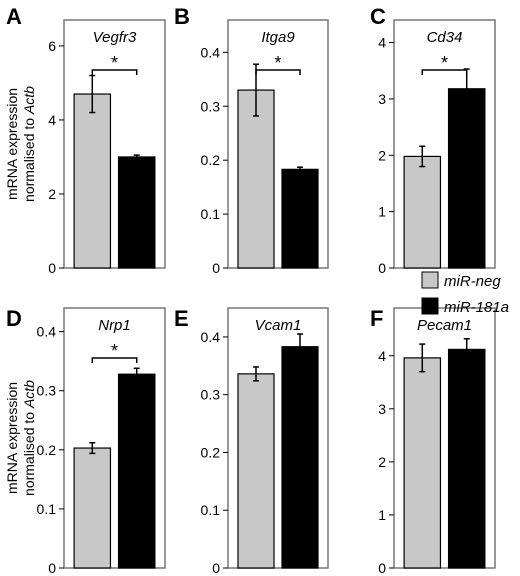 The width and height of the screenshot is (520, 576). Describe the element at coordinates (278, 325) in the screenshot. I see `gene-title: Vcam1` at that location.